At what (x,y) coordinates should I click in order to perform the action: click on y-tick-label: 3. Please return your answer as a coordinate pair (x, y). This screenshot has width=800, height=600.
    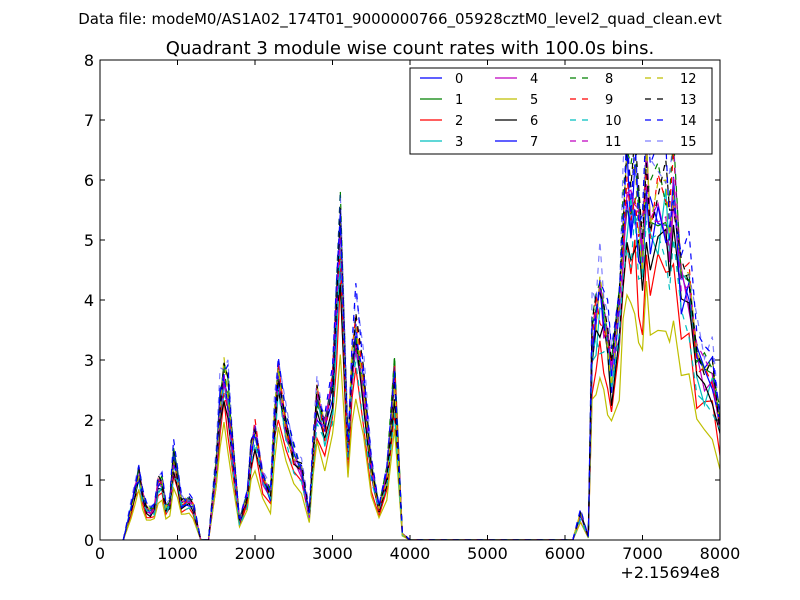
    Looking at the image, I should click on (89, 360).